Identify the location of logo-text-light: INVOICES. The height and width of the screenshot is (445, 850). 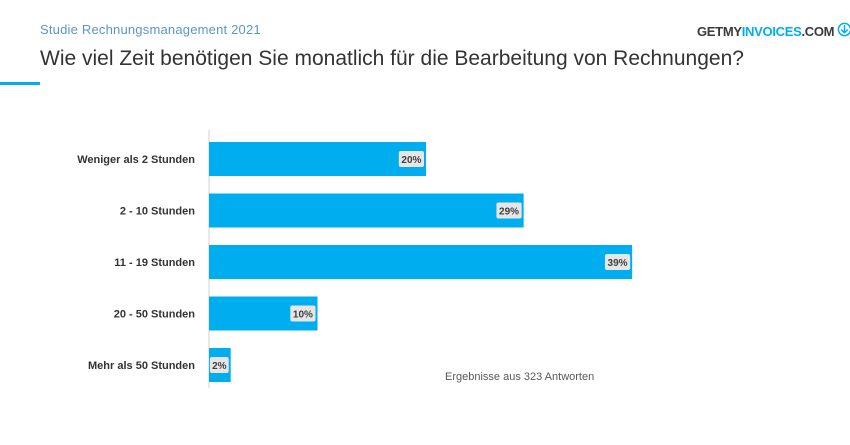
(771, 31).